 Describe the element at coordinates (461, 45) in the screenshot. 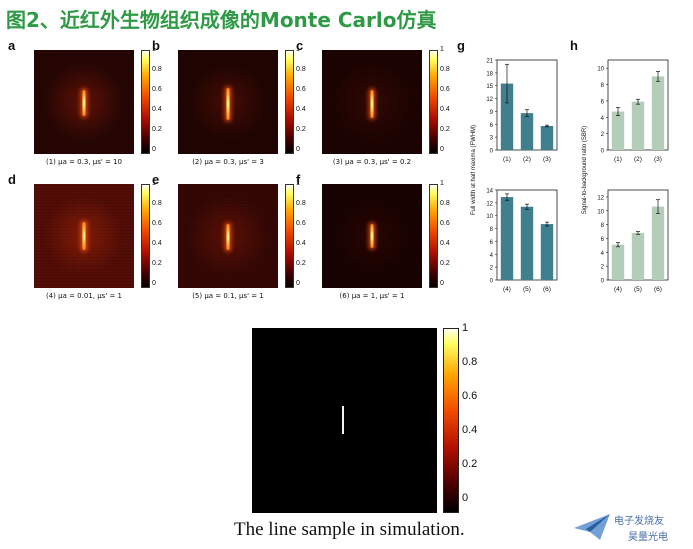

I see `panel-letter-g: g` at that location.